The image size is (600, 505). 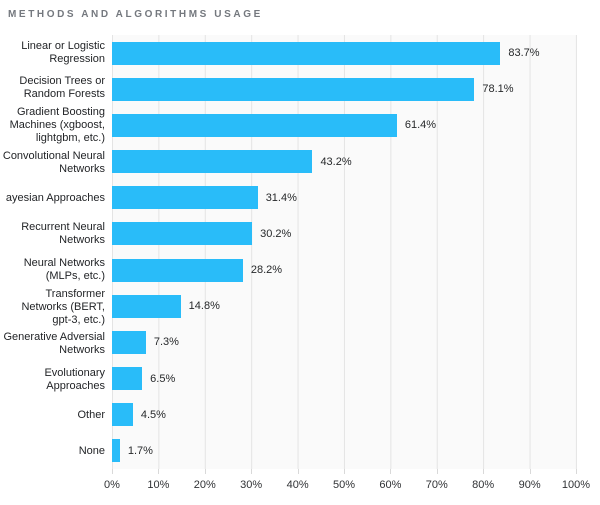 What do you see at coordinates (344, 342) in the screenshot?
I see `bar-row: 7.3%` at bounding box center [344, 342].